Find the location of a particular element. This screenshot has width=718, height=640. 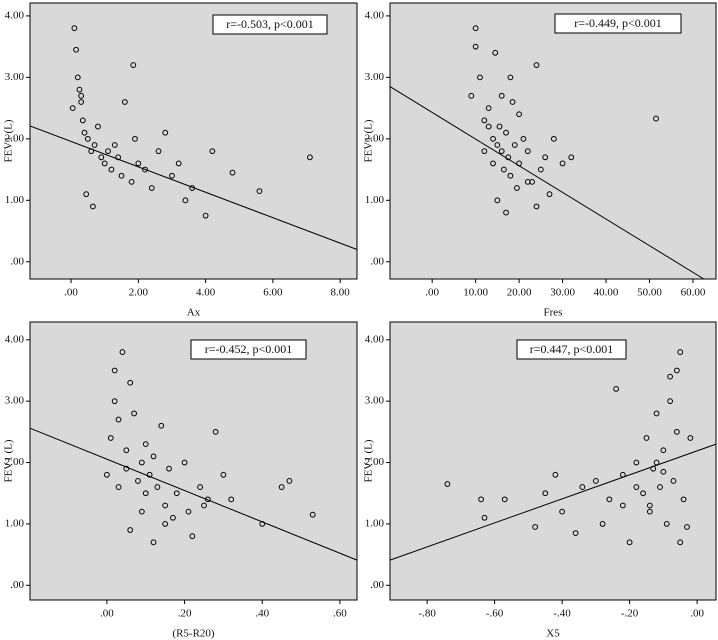

annotation: r=0.447, p<0.001 is located at coordinates (572, 349).